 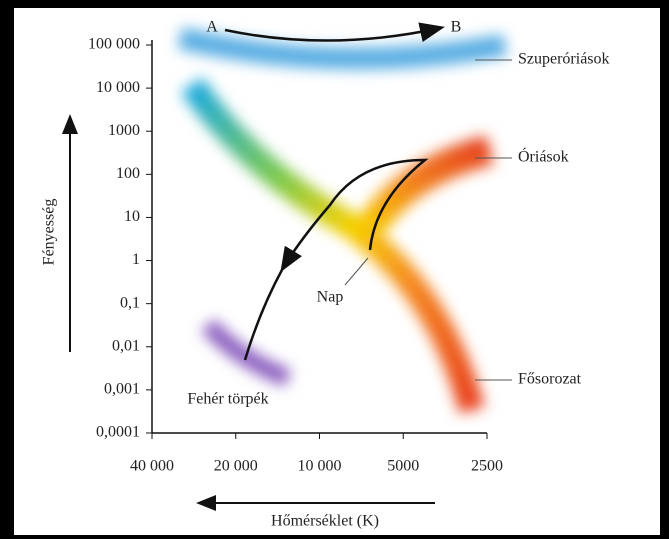 I want to click on y-tick-label: 0,001, so click(x=122, y=389).